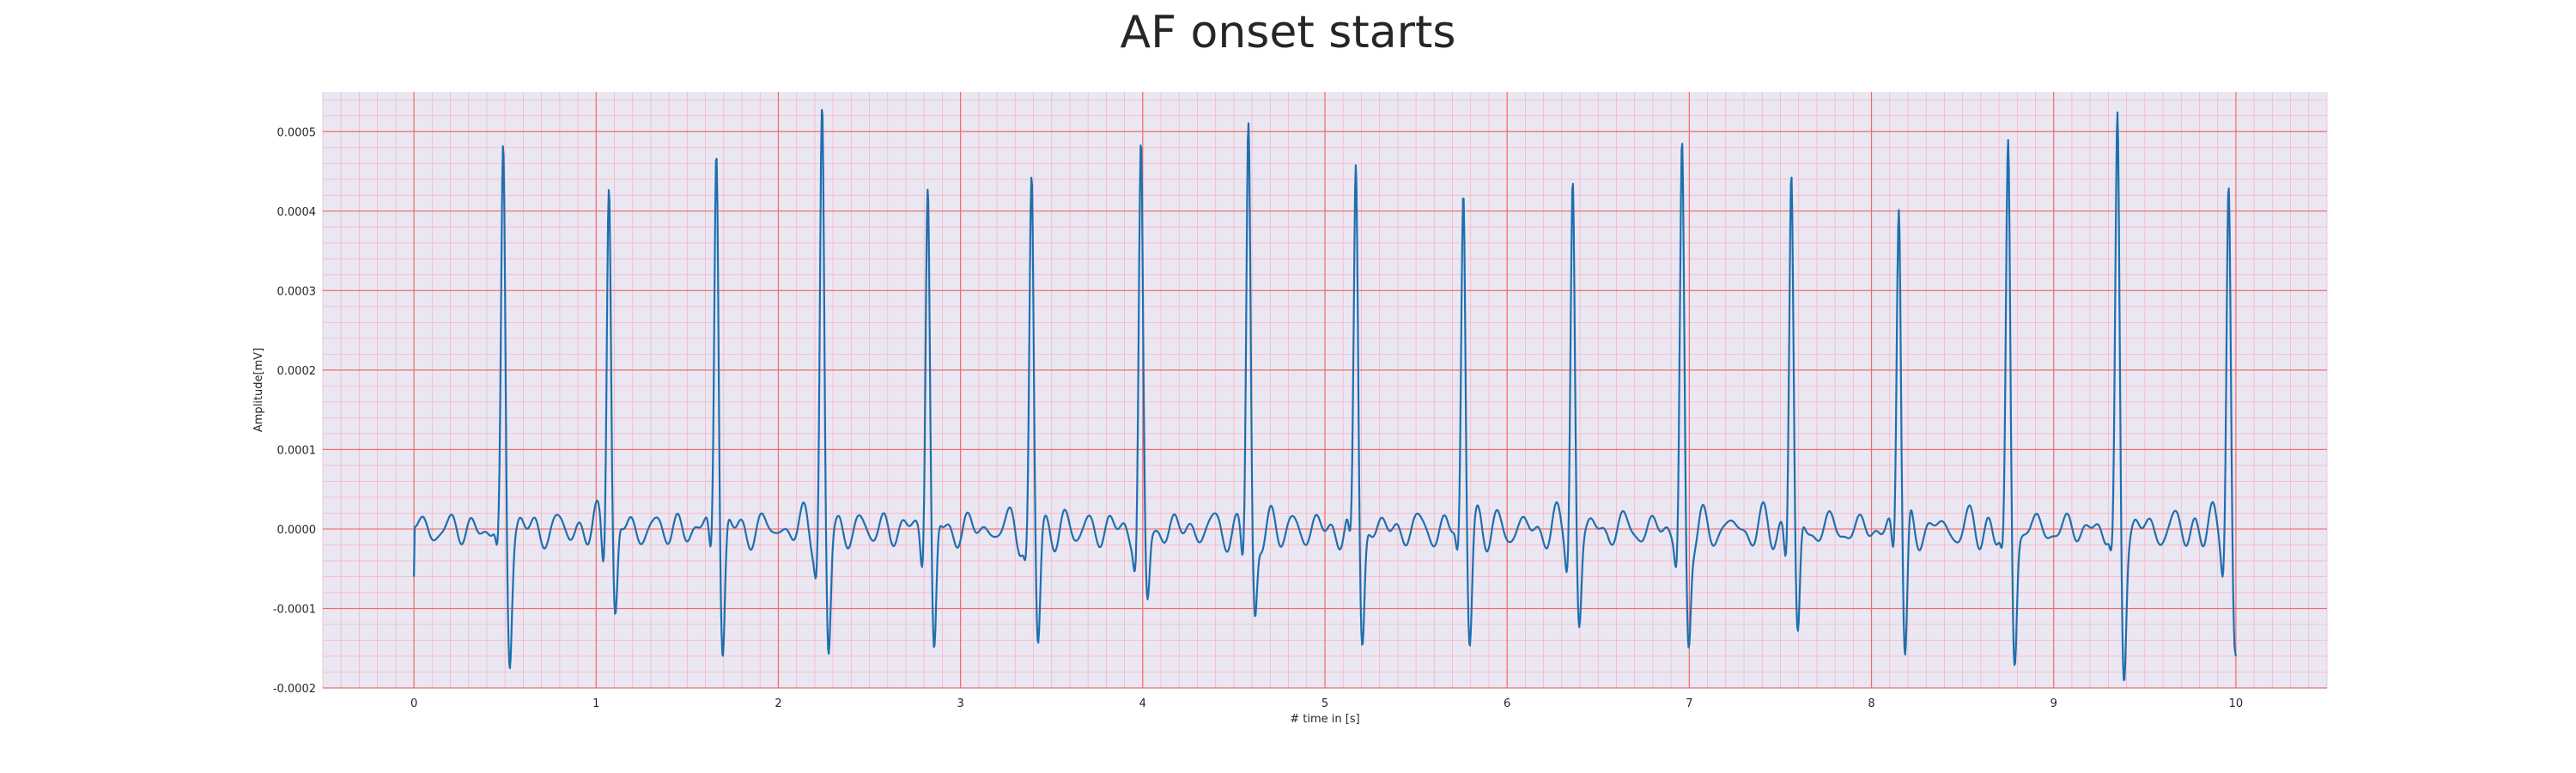  Describe the element at coordinates (1689, 703) in the screenshot. I see `x-tick-label: 7` at that location.